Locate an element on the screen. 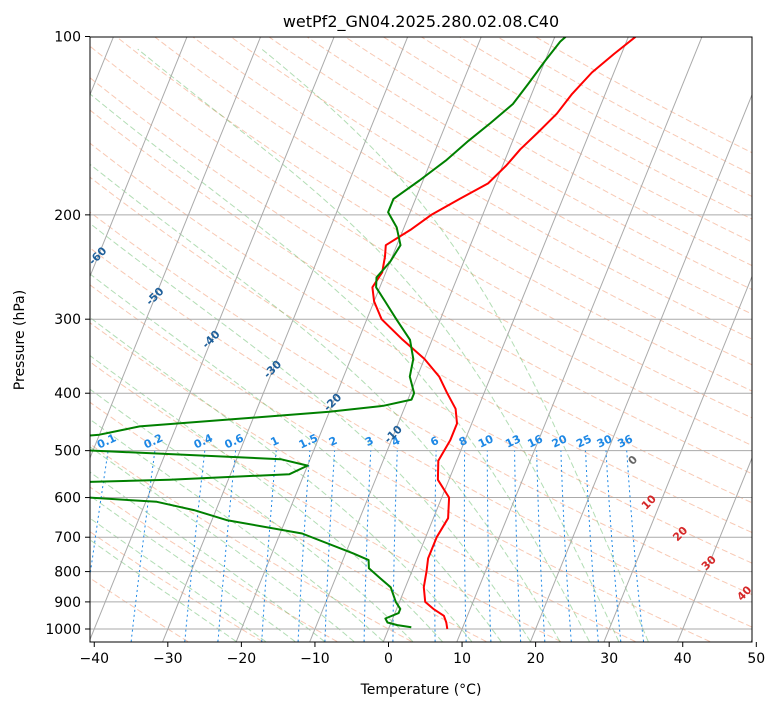  mixing-ratio-label: 10 is located at coordinates (486, 441).